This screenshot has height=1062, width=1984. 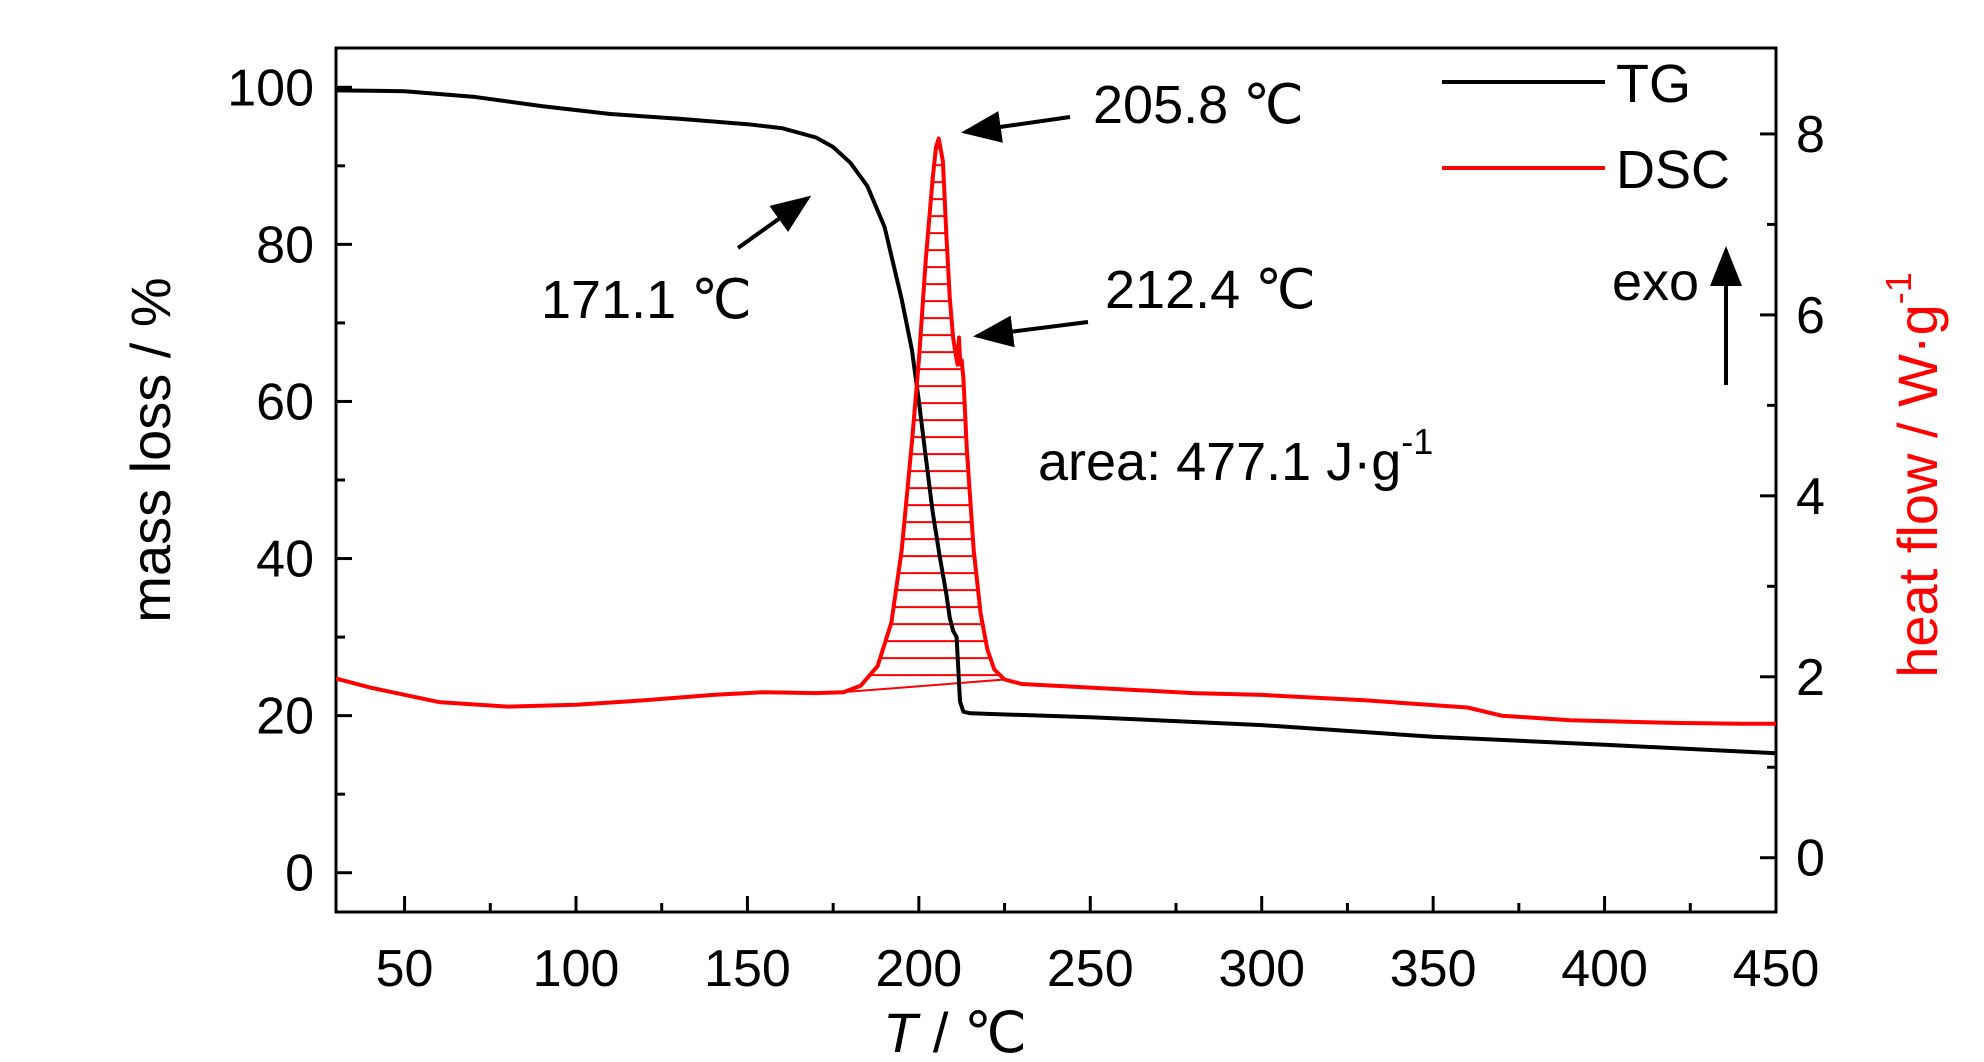 I want to click on y-left-tick-label: 40, so click(x=285, y=560).